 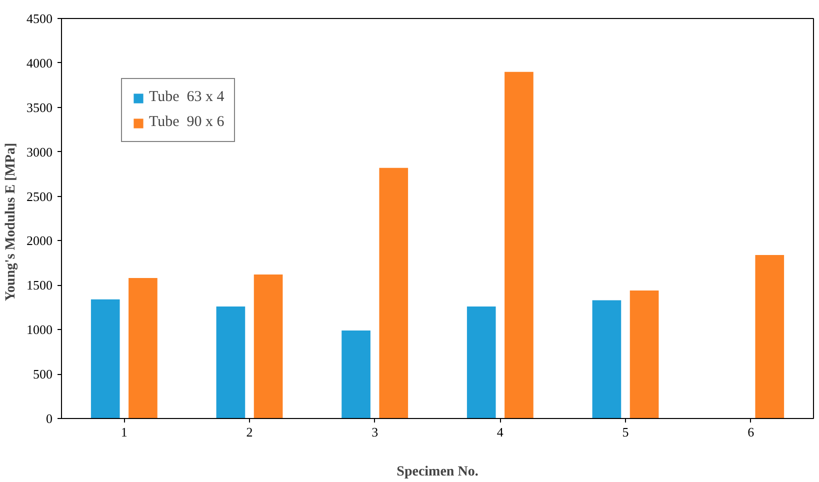 I want to click on y-tick-label: 3000, so click(x=39, y=152).